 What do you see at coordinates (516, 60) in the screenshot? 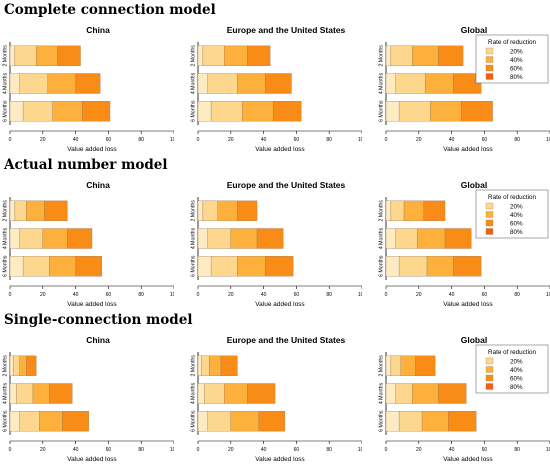
I see `legend-item-label: 40%` at bounding box center [516, 60].